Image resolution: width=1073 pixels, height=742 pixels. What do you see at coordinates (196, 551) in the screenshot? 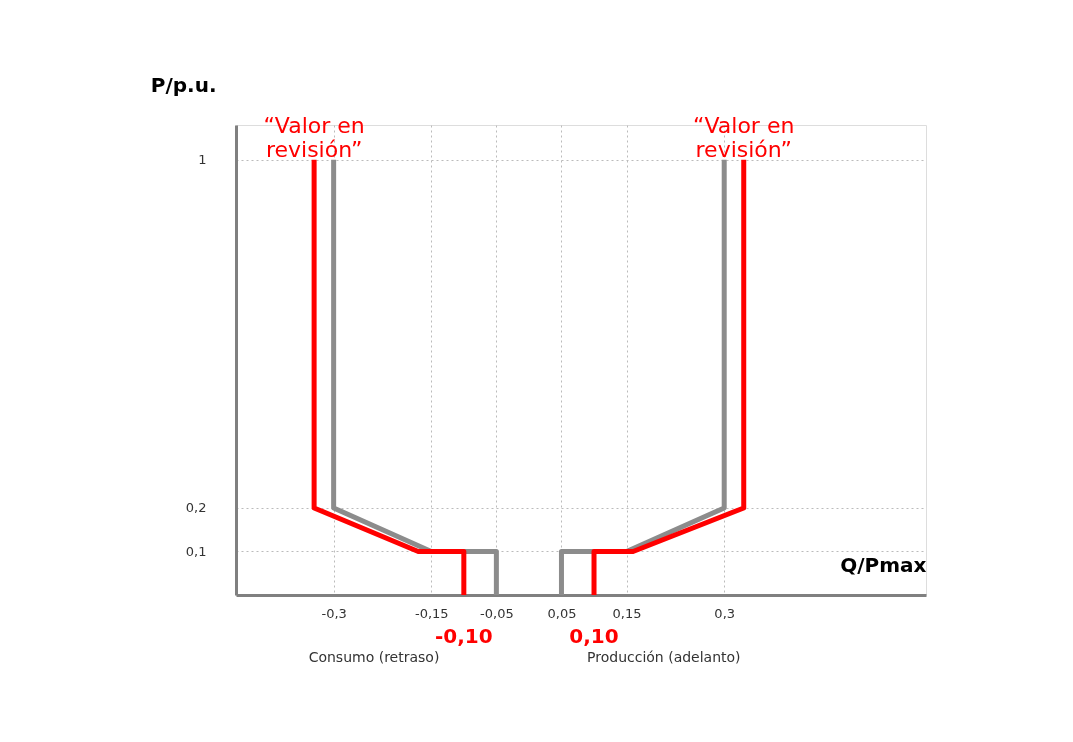
I see `y-tick-label: 0,1` at bounding box center [196, 551].